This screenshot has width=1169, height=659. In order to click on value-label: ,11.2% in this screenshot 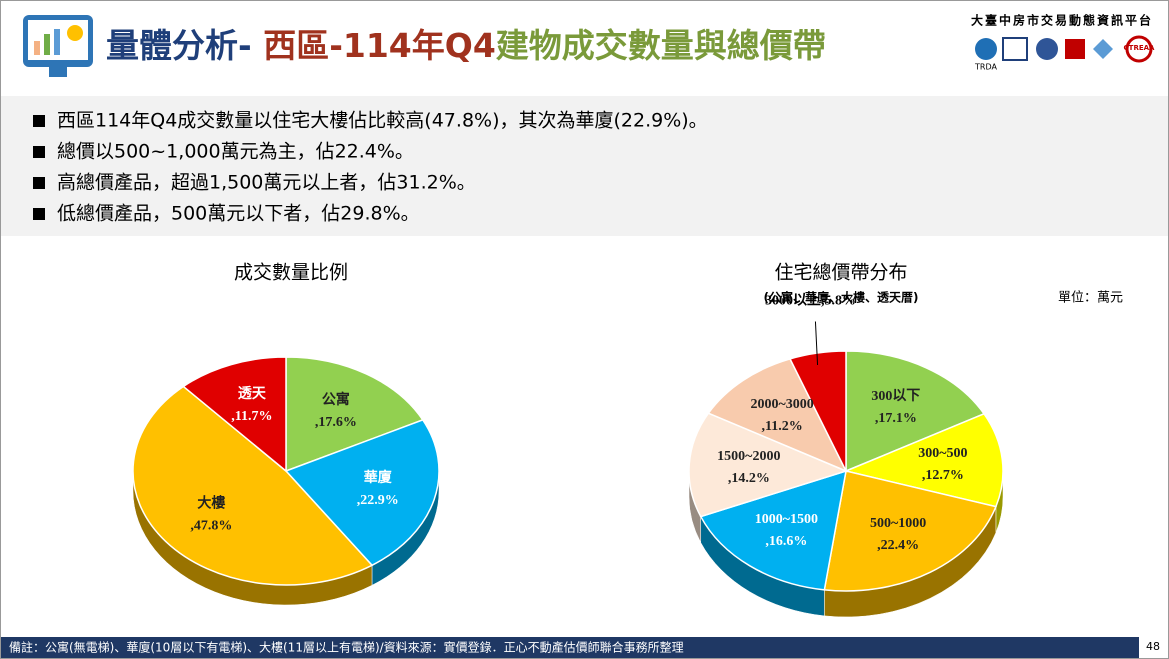, I will do `click(781, 426)`.